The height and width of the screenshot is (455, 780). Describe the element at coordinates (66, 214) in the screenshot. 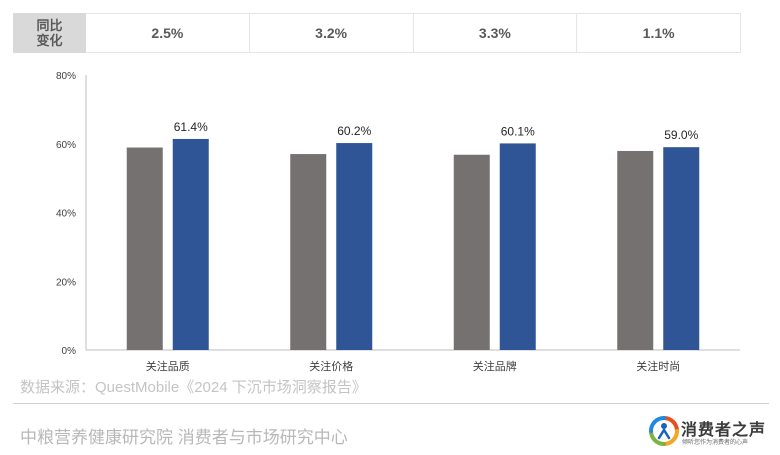

I see `y-tick-label: 40%` at that location.